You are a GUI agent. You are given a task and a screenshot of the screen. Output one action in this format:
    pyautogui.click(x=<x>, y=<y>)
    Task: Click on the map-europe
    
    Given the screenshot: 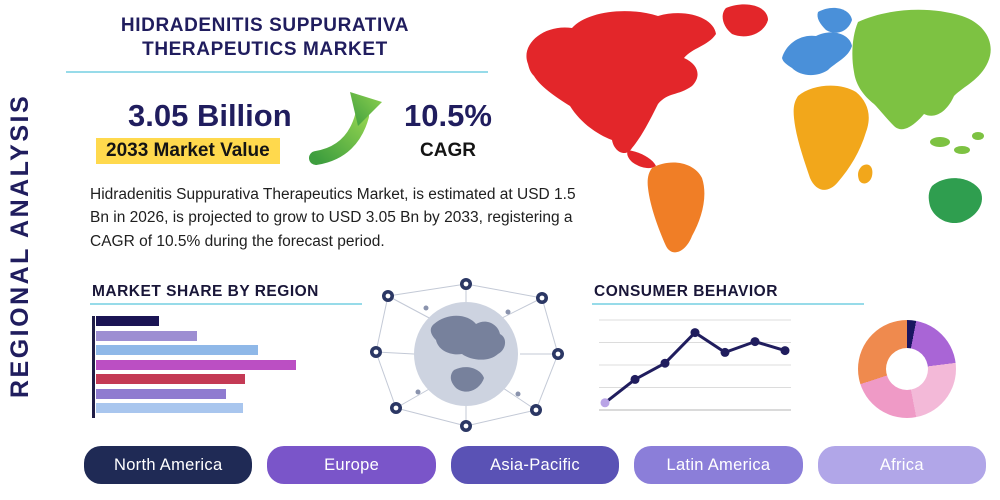 What is the action you would take?
    pyautogui.click(x=817, y=54)
    